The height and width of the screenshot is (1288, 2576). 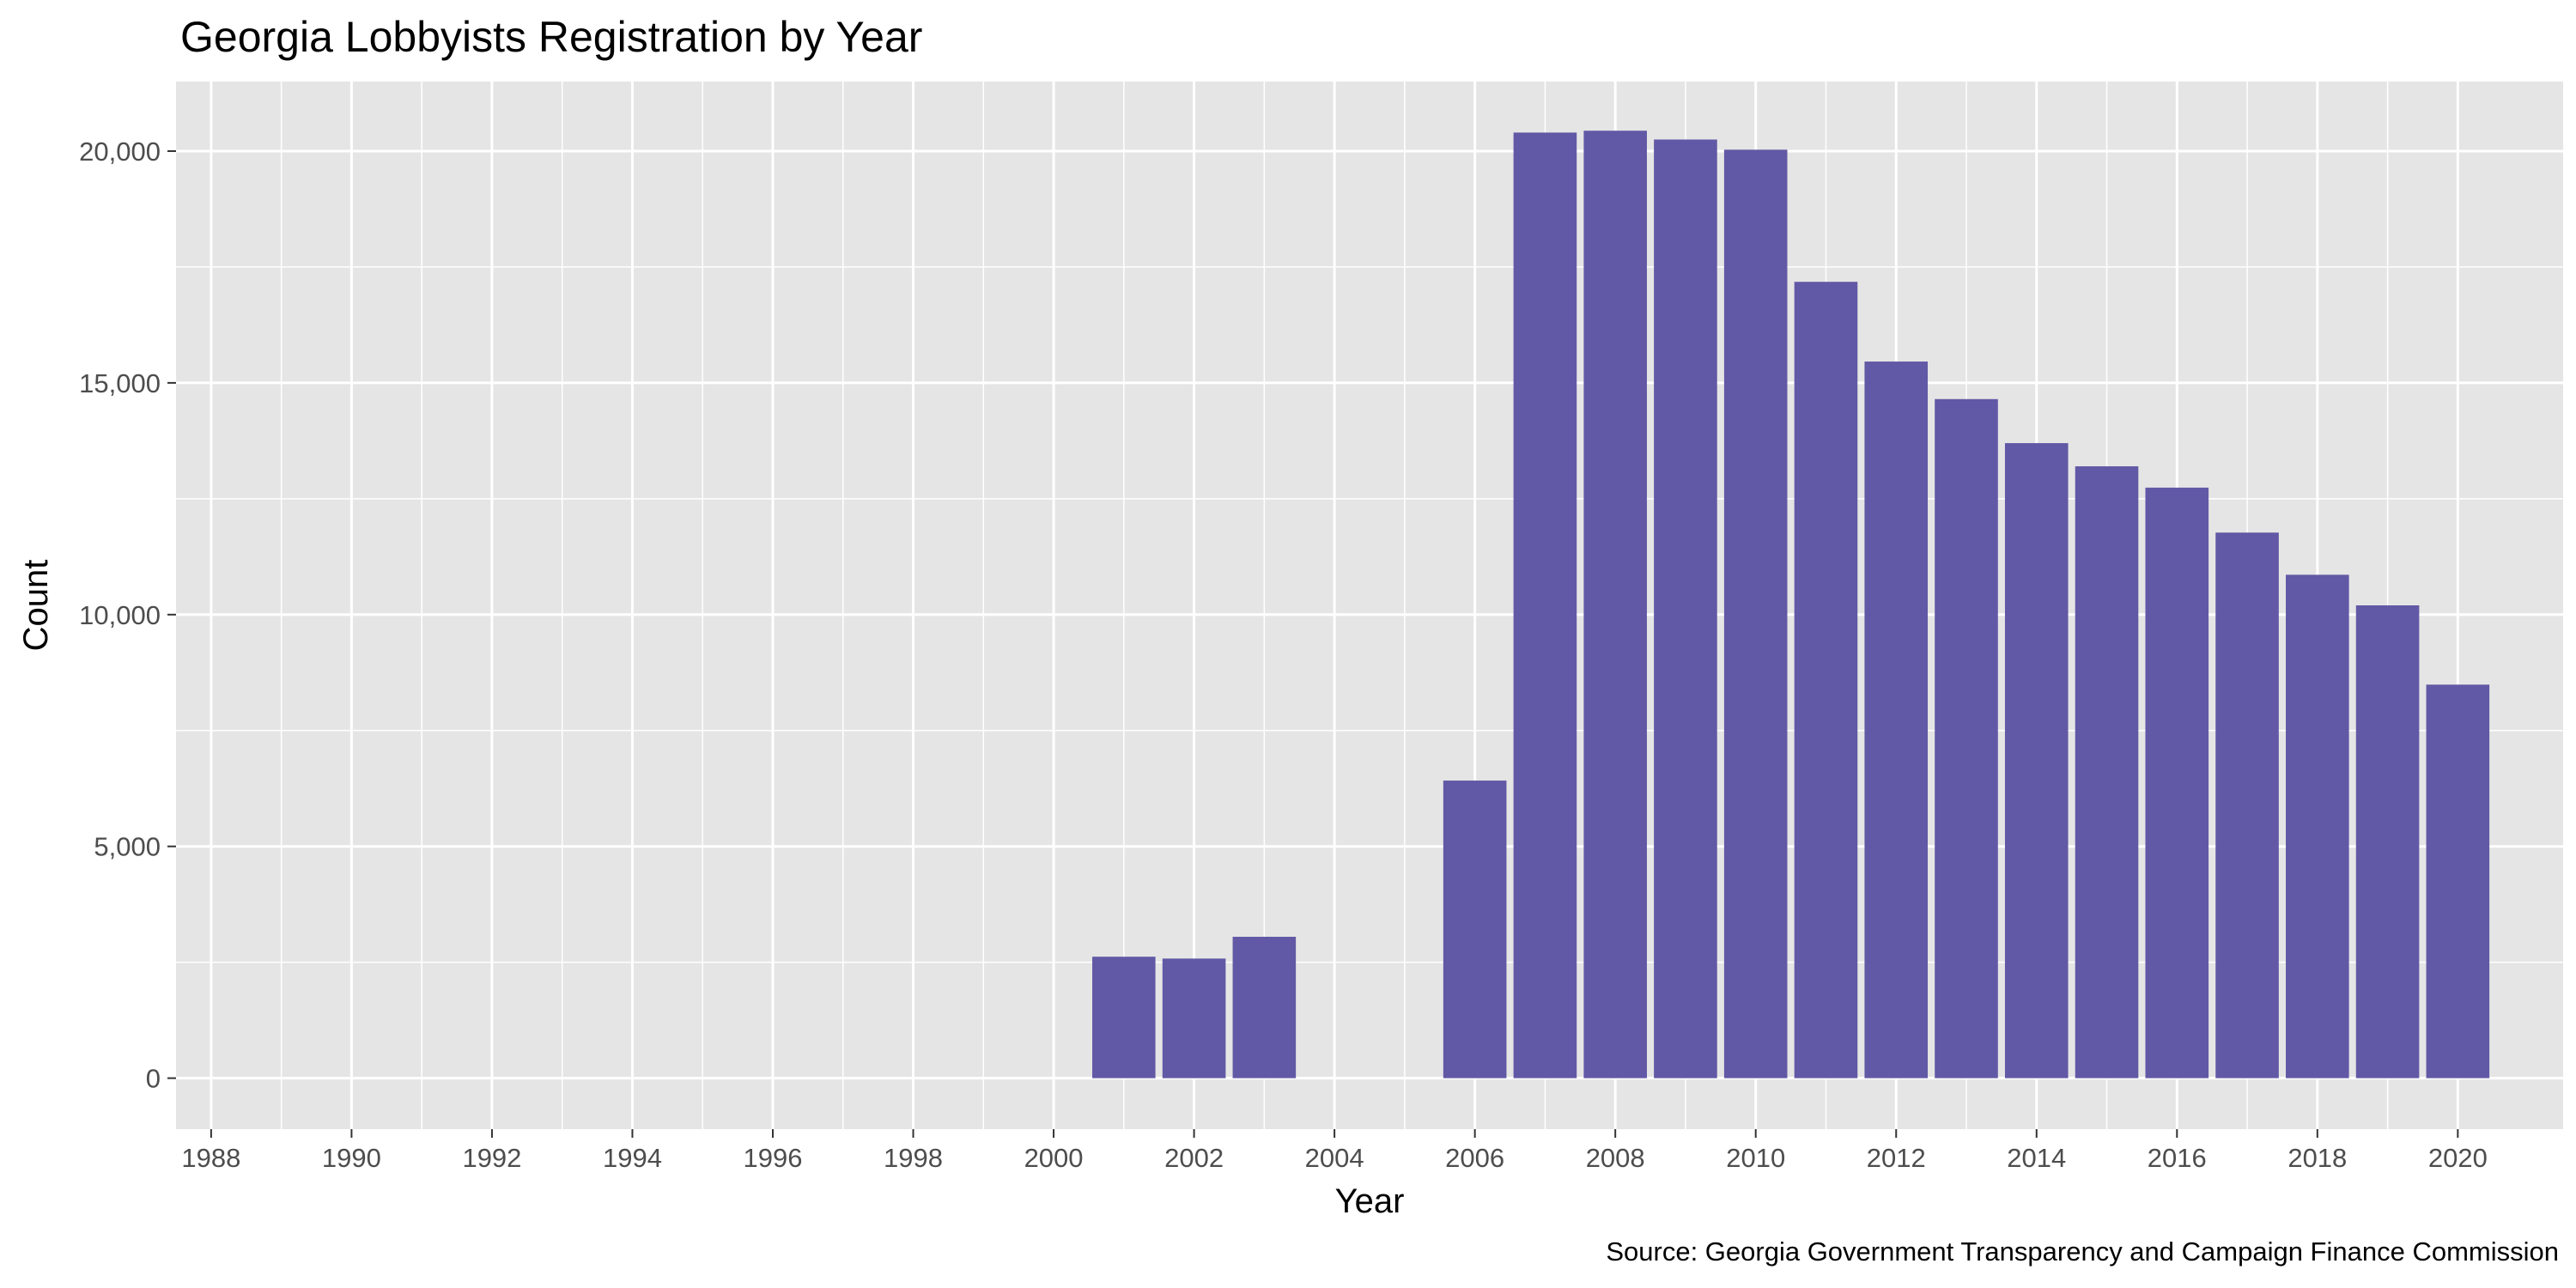 What do you see at coordinates (1194, 1018) in the screenshot?
I see `bar-2002` at bounding box center [1194, 1018].